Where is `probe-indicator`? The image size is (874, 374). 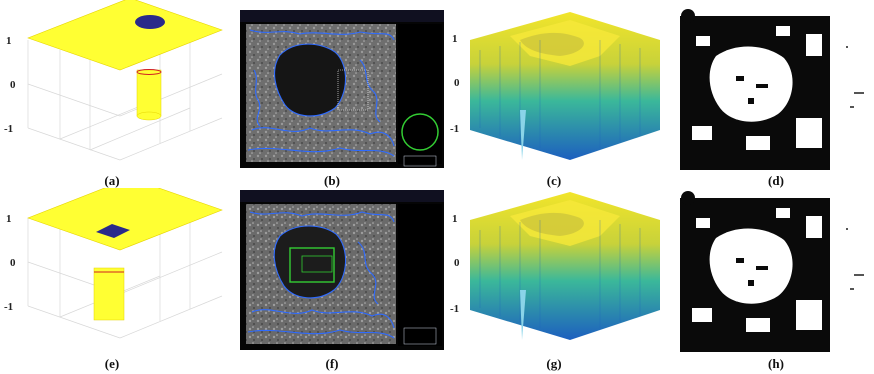
probe-indicator is located at coordinates (420, 132).